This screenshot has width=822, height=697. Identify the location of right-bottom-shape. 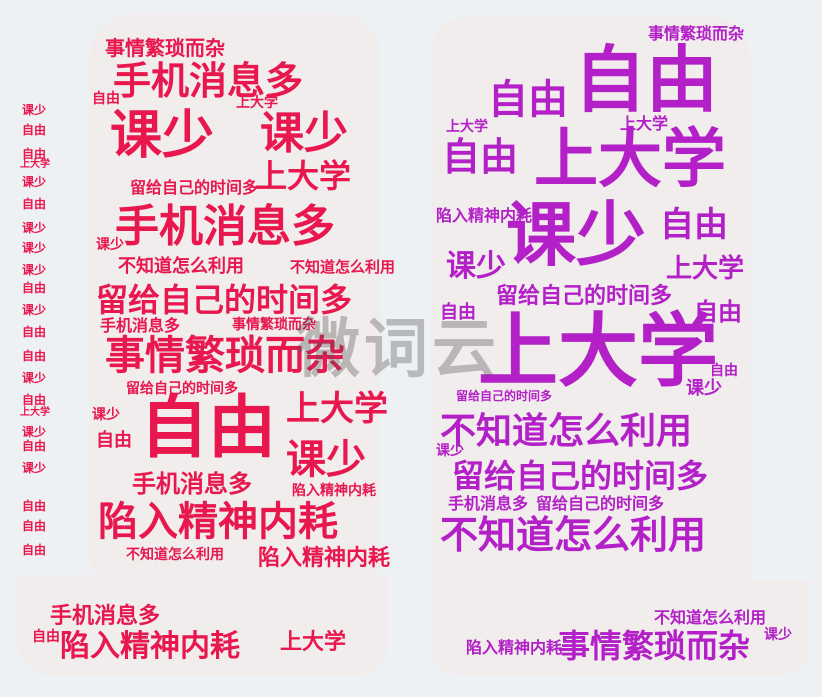
(620, 627).